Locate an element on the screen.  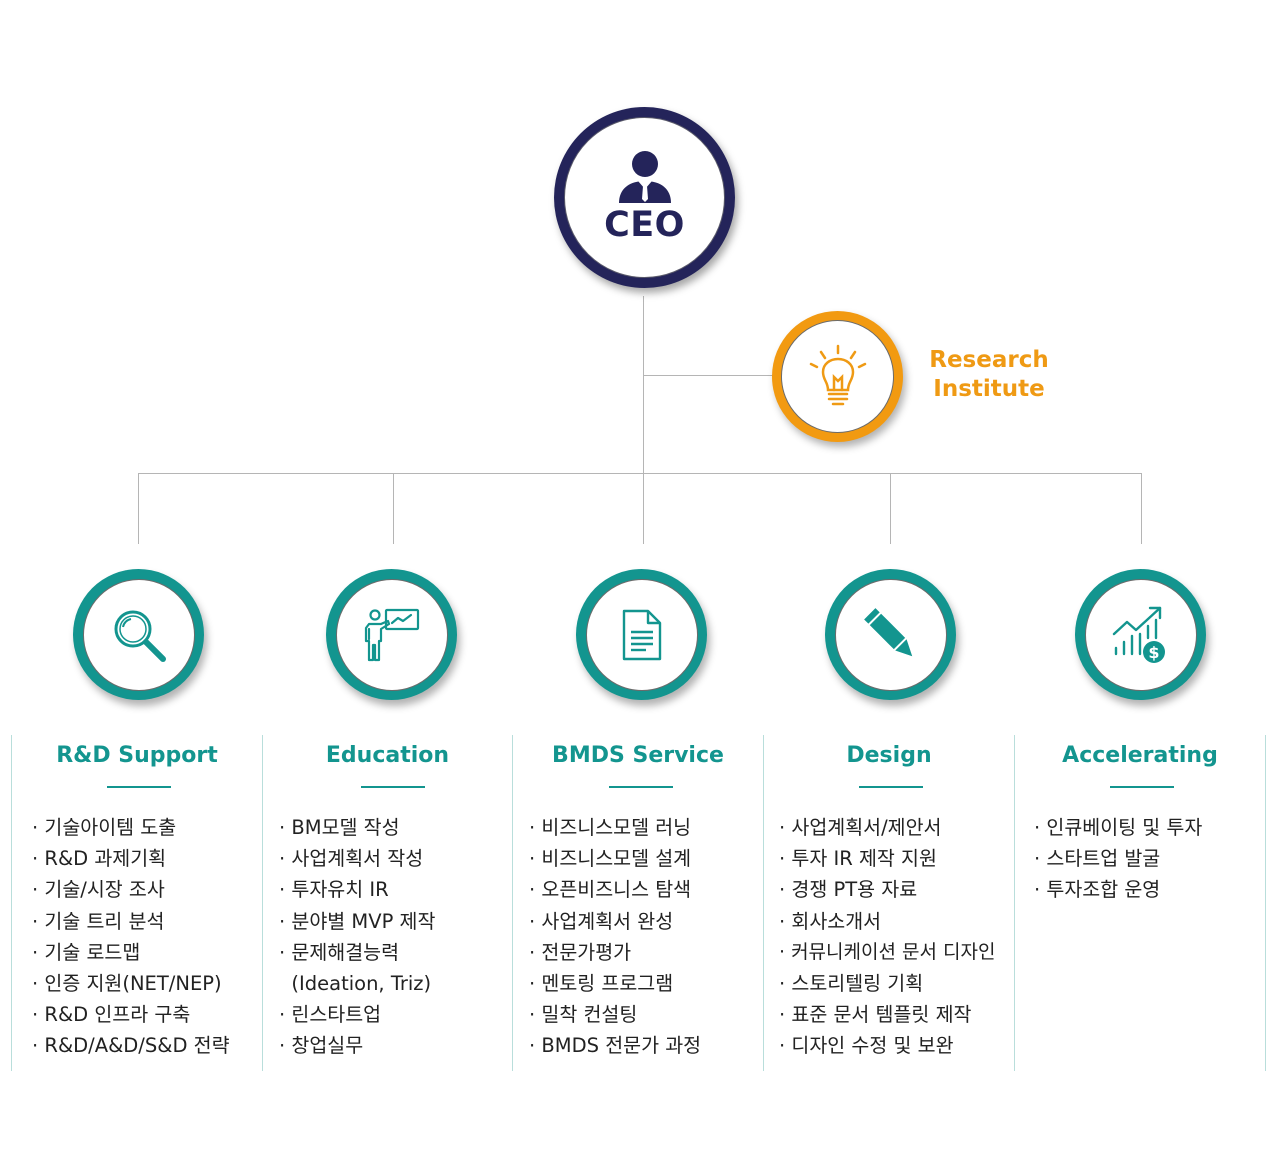
list-item: · 기술/시장 조사 is located at coordinates (98, 890).